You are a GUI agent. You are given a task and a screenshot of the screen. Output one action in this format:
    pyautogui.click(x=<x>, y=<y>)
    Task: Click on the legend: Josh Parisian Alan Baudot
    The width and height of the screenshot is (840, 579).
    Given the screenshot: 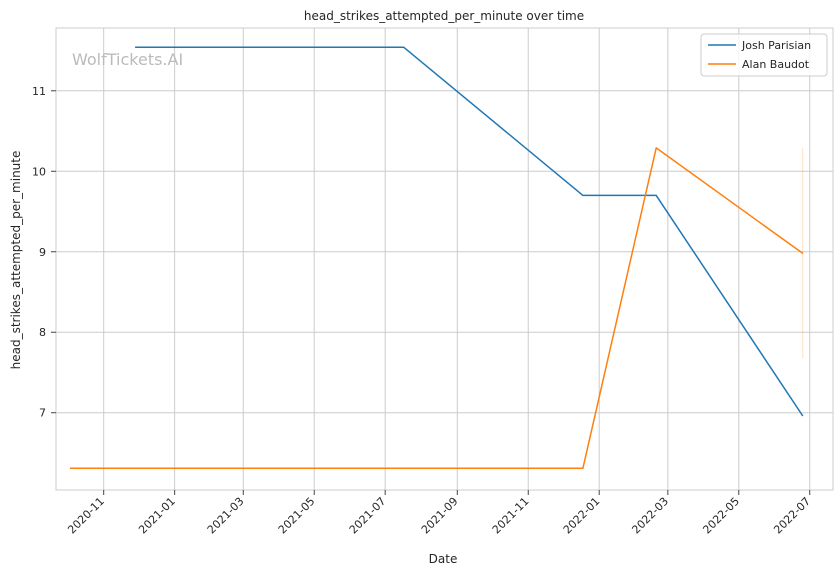 What is the action you would take?
    pyautogui.click(x=764, y=55)
    